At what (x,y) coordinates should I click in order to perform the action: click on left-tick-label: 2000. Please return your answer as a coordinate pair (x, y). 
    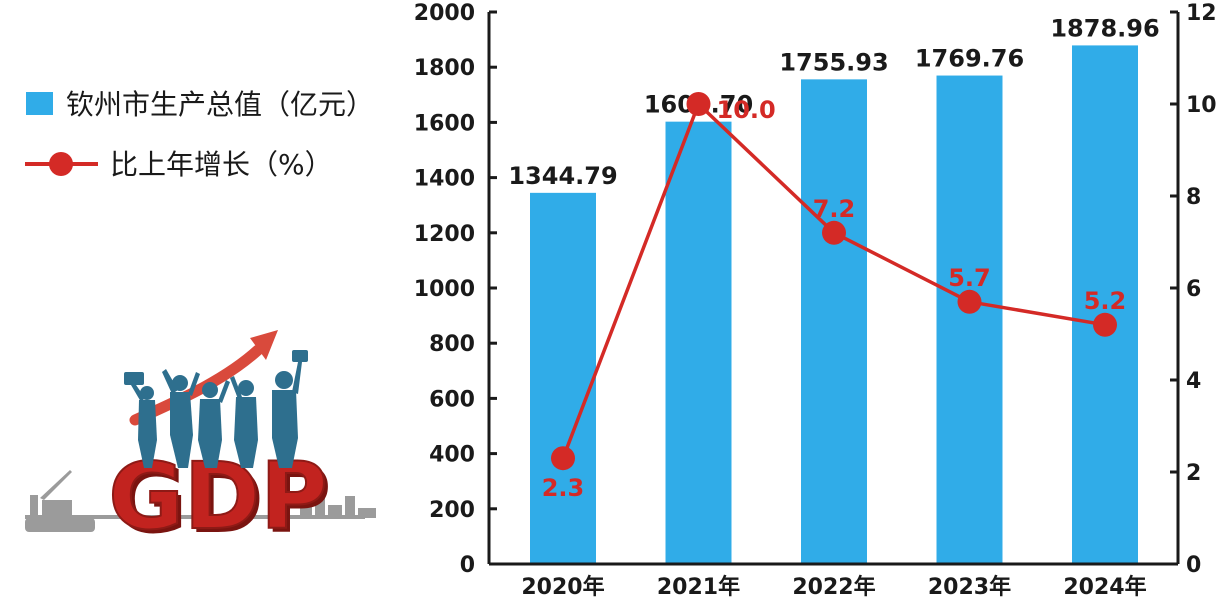
    Looking at the image, I should click on (444, 13).